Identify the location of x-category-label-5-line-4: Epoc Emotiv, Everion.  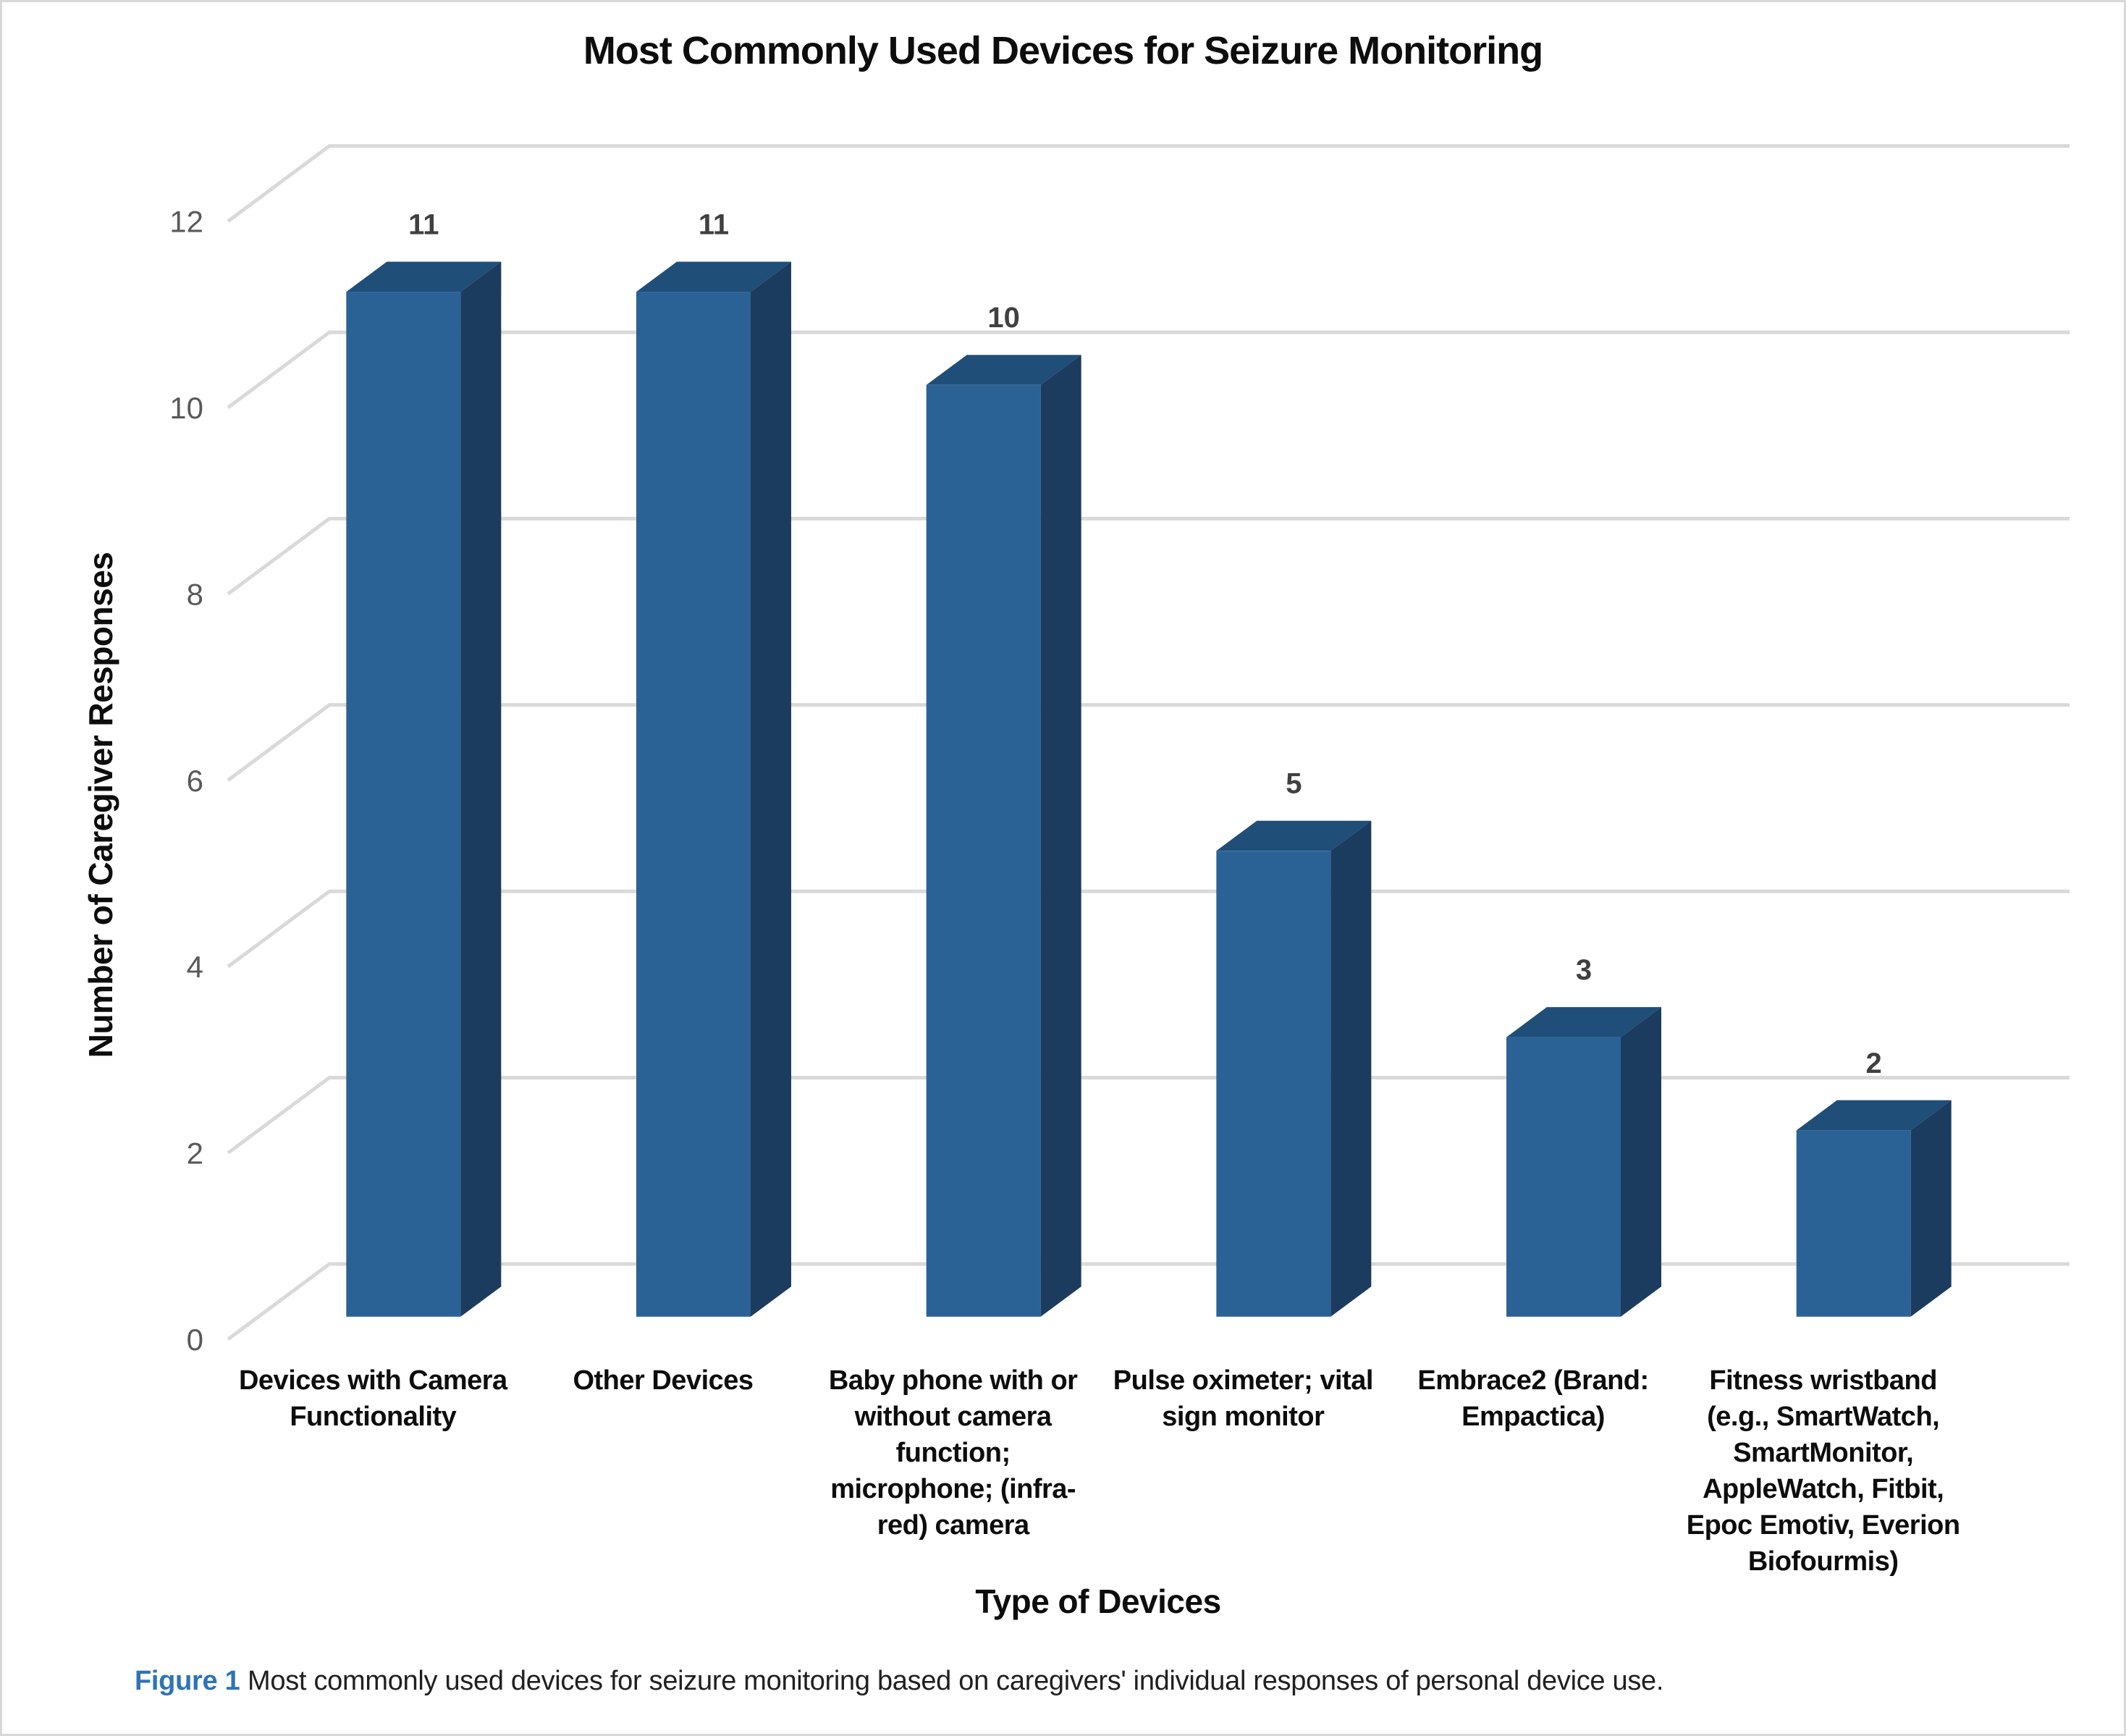
(1823, 1525).